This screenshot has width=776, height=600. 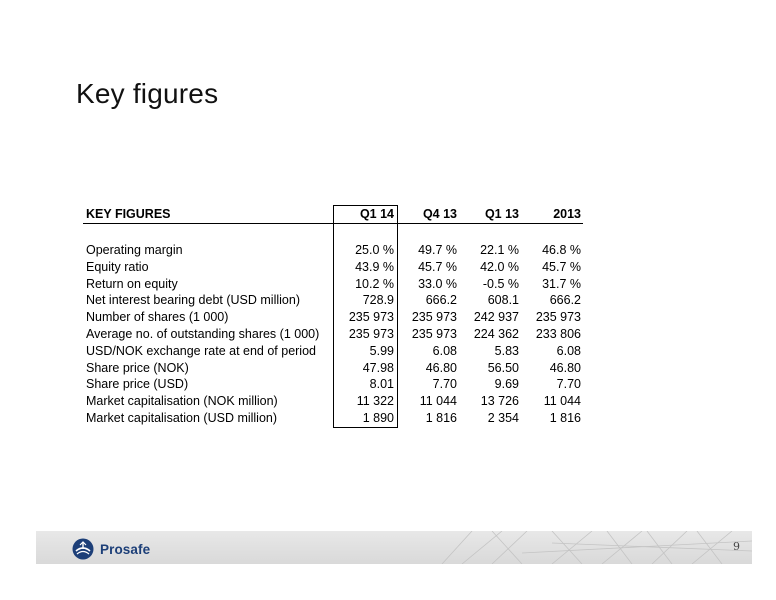 What do you see at coordinates (499, 250) in the screenshot?
I see `cell-value: 22.1 %` at bounding box center [499, 250].